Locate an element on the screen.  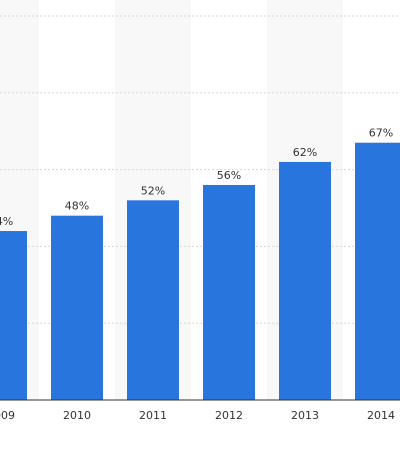
value-label: 67% is located at coordinates (381, 133).